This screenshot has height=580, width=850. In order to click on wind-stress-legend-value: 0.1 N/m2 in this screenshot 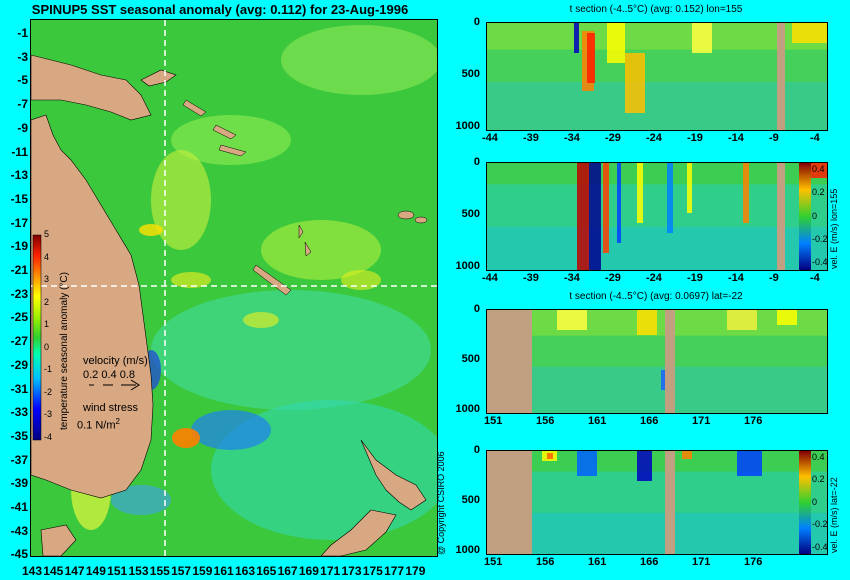, I will do `click(98, 424)`.